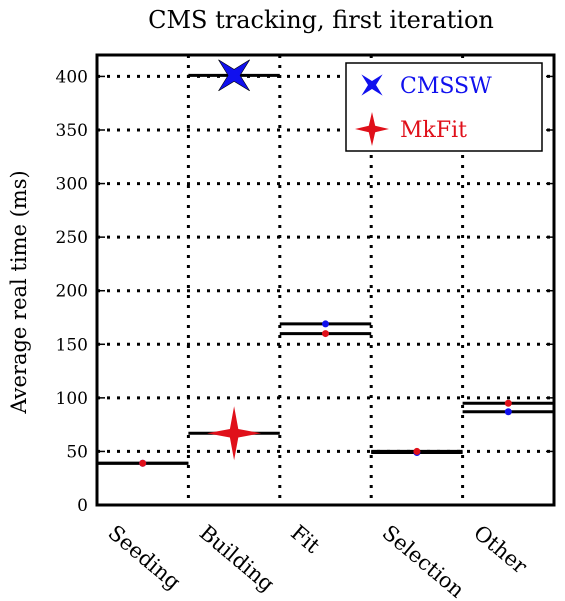  Describe the element at coordinates (72, 345) in the screenshot. I see `y-tick-label: 150` at that location.